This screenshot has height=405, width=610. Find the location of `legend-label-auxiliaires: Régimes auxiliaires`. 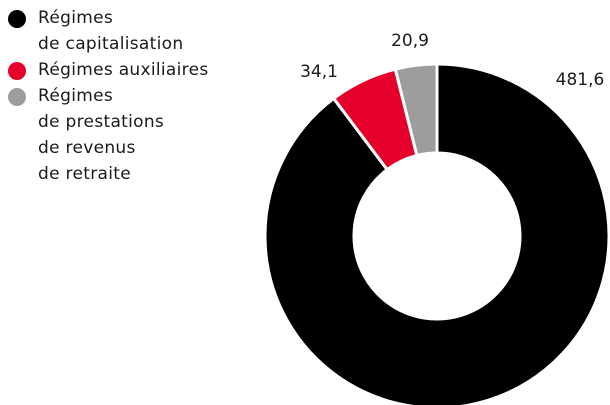

legend-label-auxiliaires: Régimes auxiliaires is located at coordinates (123, 70).